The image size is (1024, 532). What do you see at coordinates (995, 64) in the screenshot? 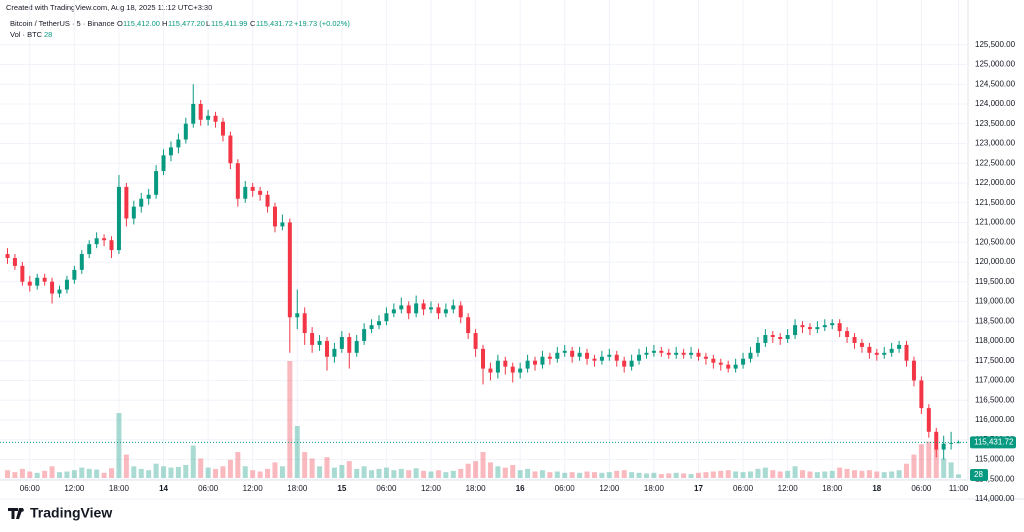
I see `y-tick-label: 125,000.00` at bounding box center [995, 64].